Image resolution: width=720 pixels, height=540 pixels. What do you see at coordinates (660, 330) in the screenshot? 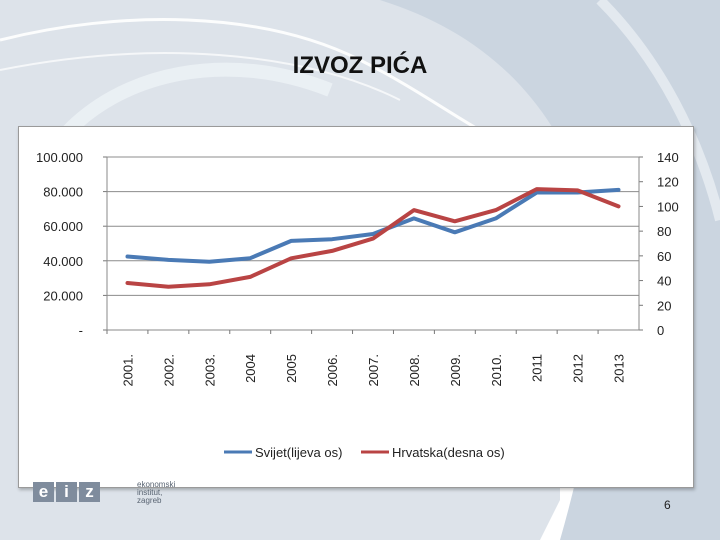
I see `y-right-tick-label: 0` at bounding box center [660, 330].